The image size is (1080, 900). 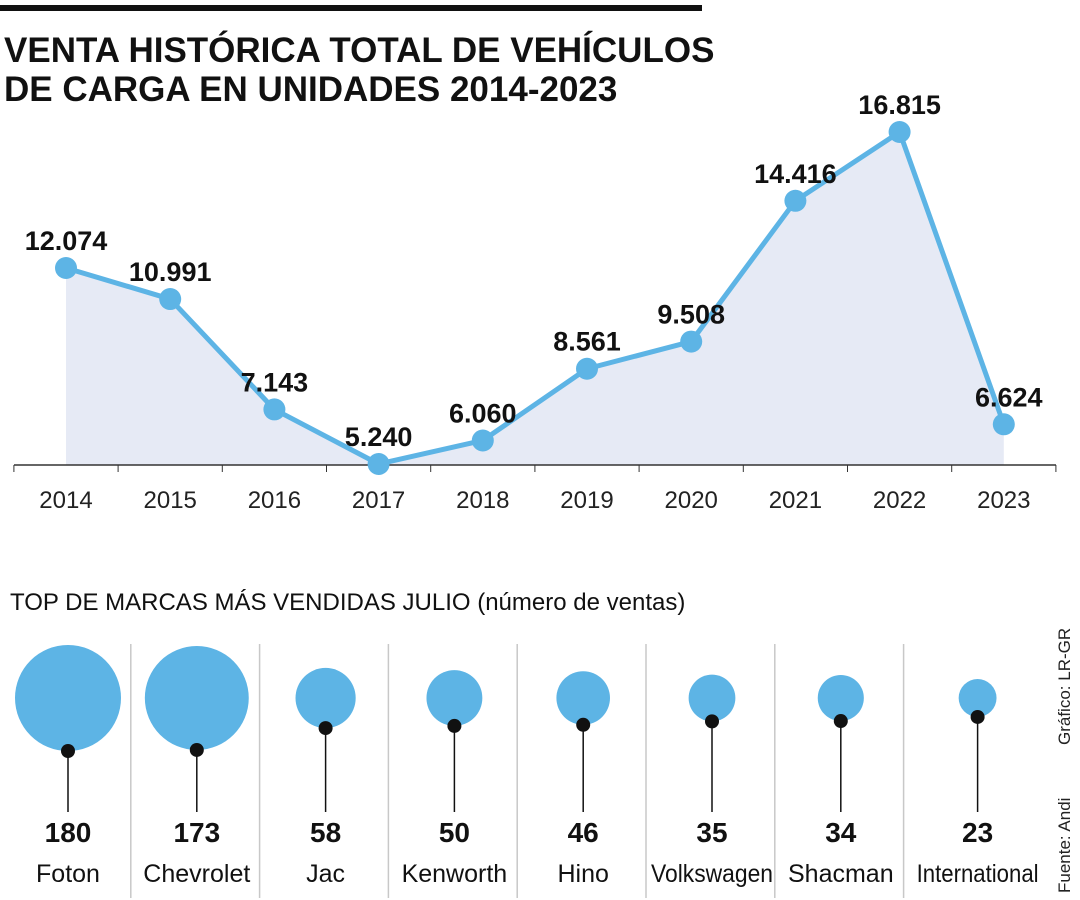 I want to click on credit-note: Gráfico: LR-GR, so click(x=1064, y=686).